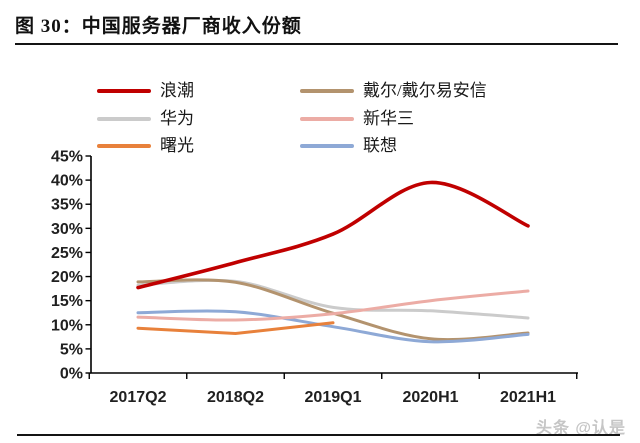  I want to click on legend-item-inspur: 浪潮, so click(145, 91).